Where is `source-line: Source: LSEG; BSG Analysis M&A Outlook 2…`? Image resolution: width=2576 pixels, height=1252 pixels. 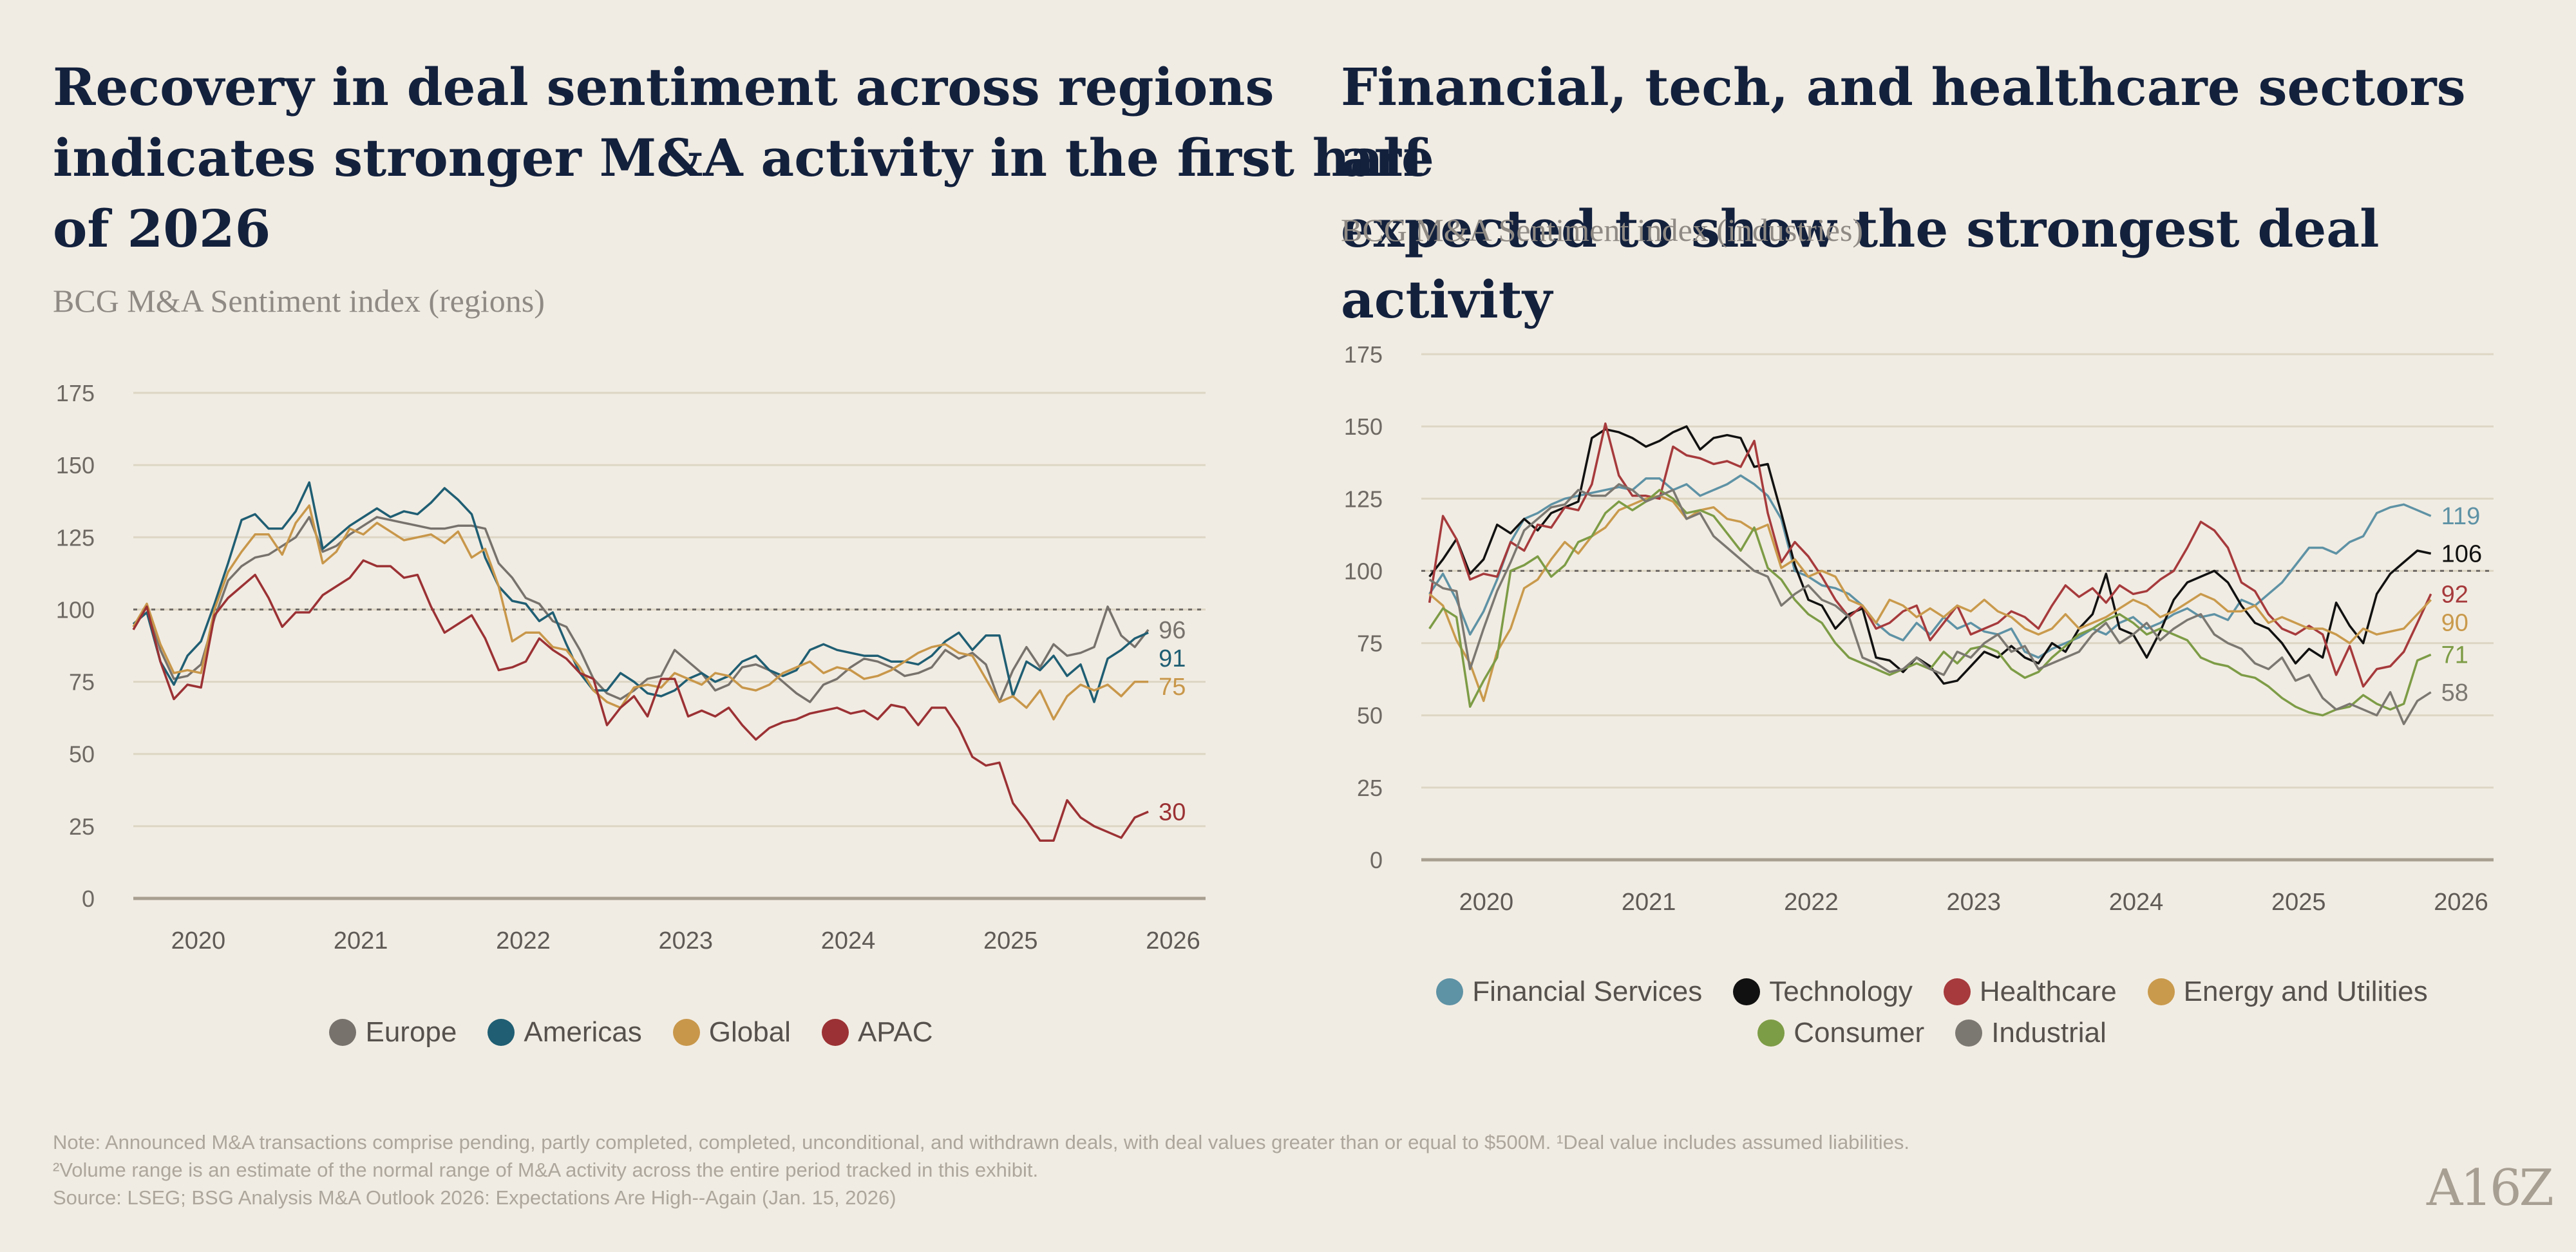 source-line: Source: LSEG; BSG Analysis M&A Outlook 2… is located at coordinates (475, 1197).